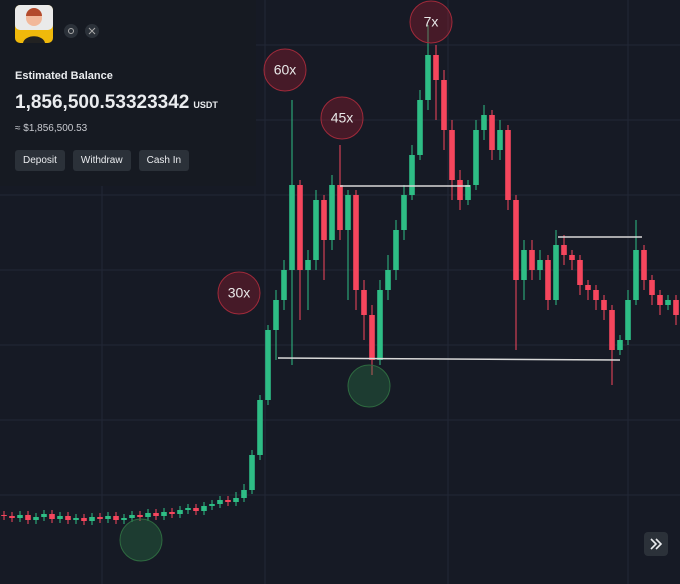  I want to click on annotation: 30x, so click(239, 293).